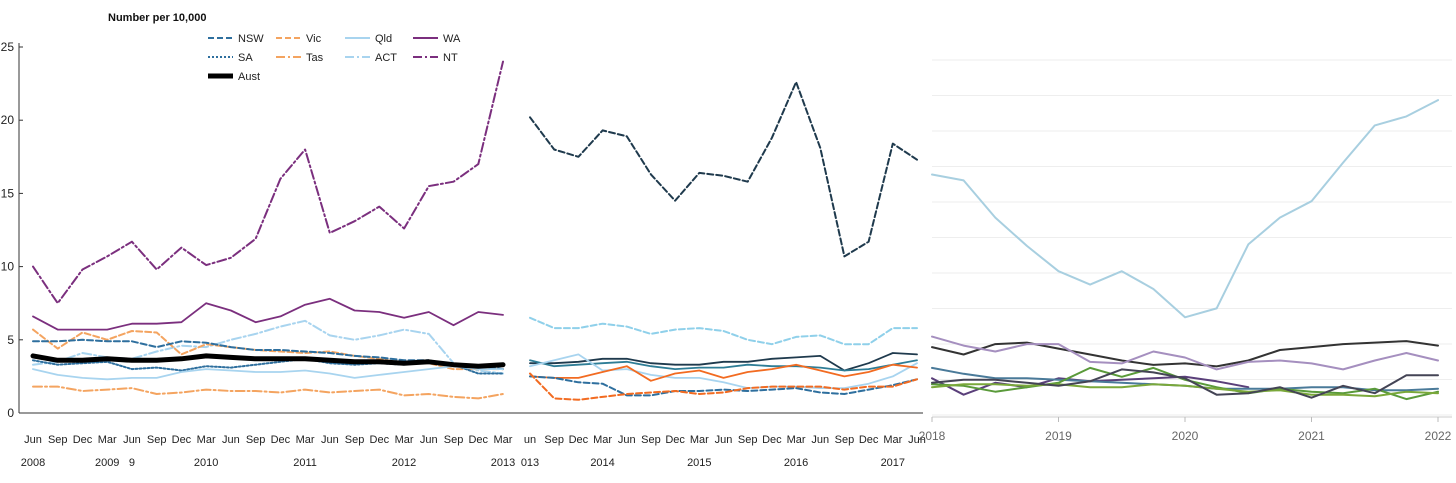  Describe the element at coordinates (33, 463) in the screenshot. I see `left-x-year-label: 2008` at that location.